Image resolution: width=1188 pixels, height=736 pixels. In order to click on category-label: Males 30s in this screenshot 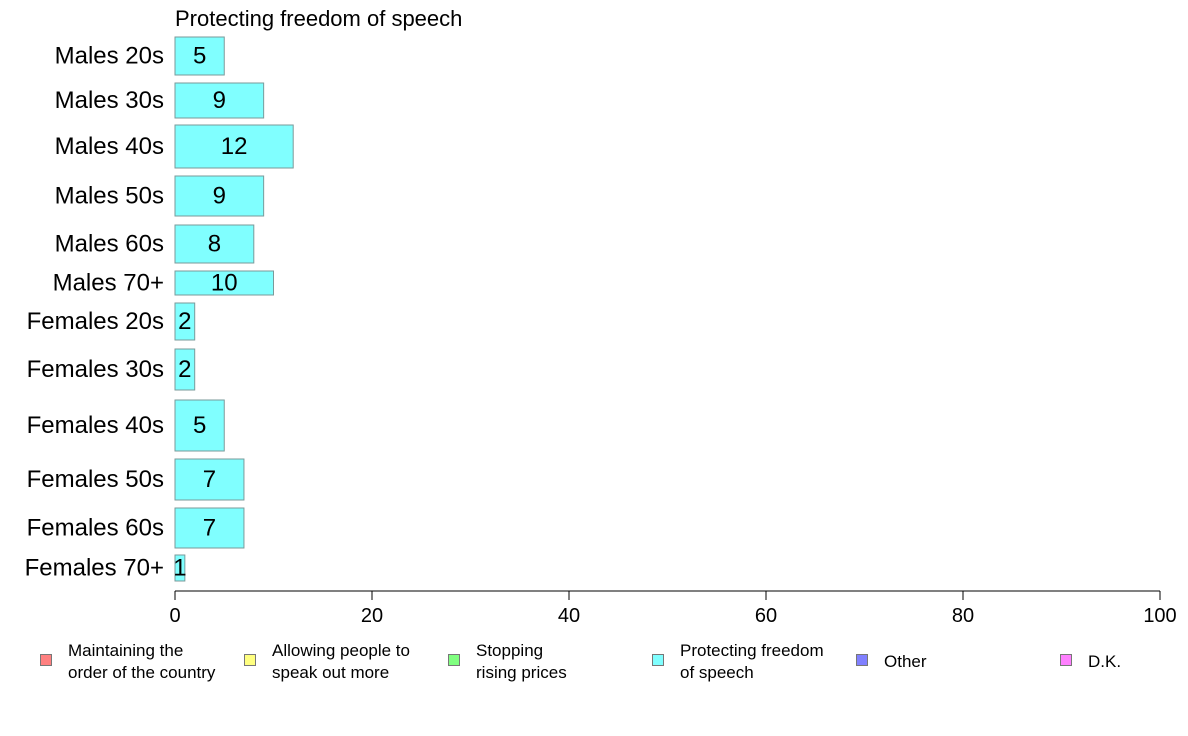, I will do `click(109, 100)`.